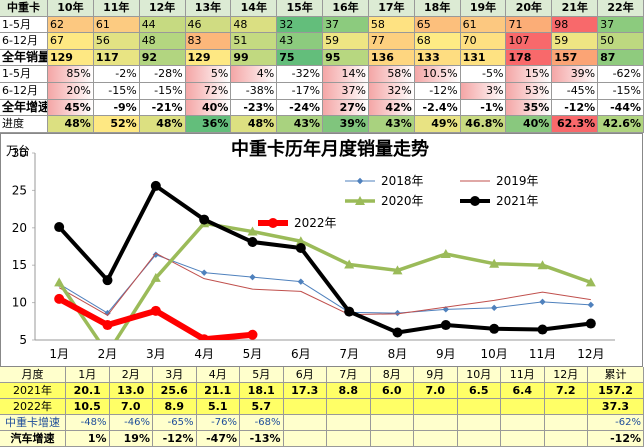  I want to click on table-cell: 6.4, so click(523, 391).